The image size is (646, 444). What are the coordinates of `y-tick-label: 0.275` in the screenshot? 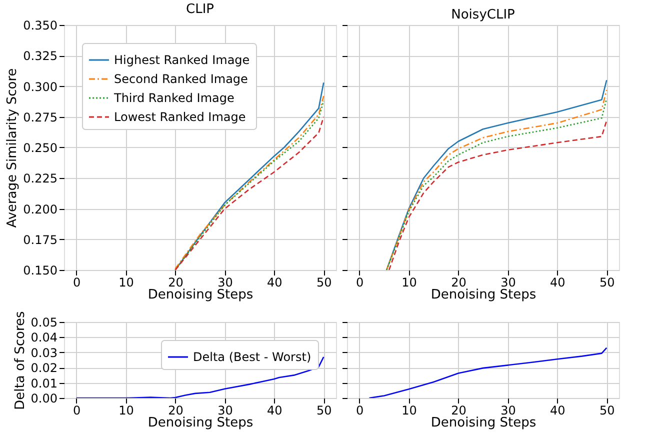 It's located at (40, 117).